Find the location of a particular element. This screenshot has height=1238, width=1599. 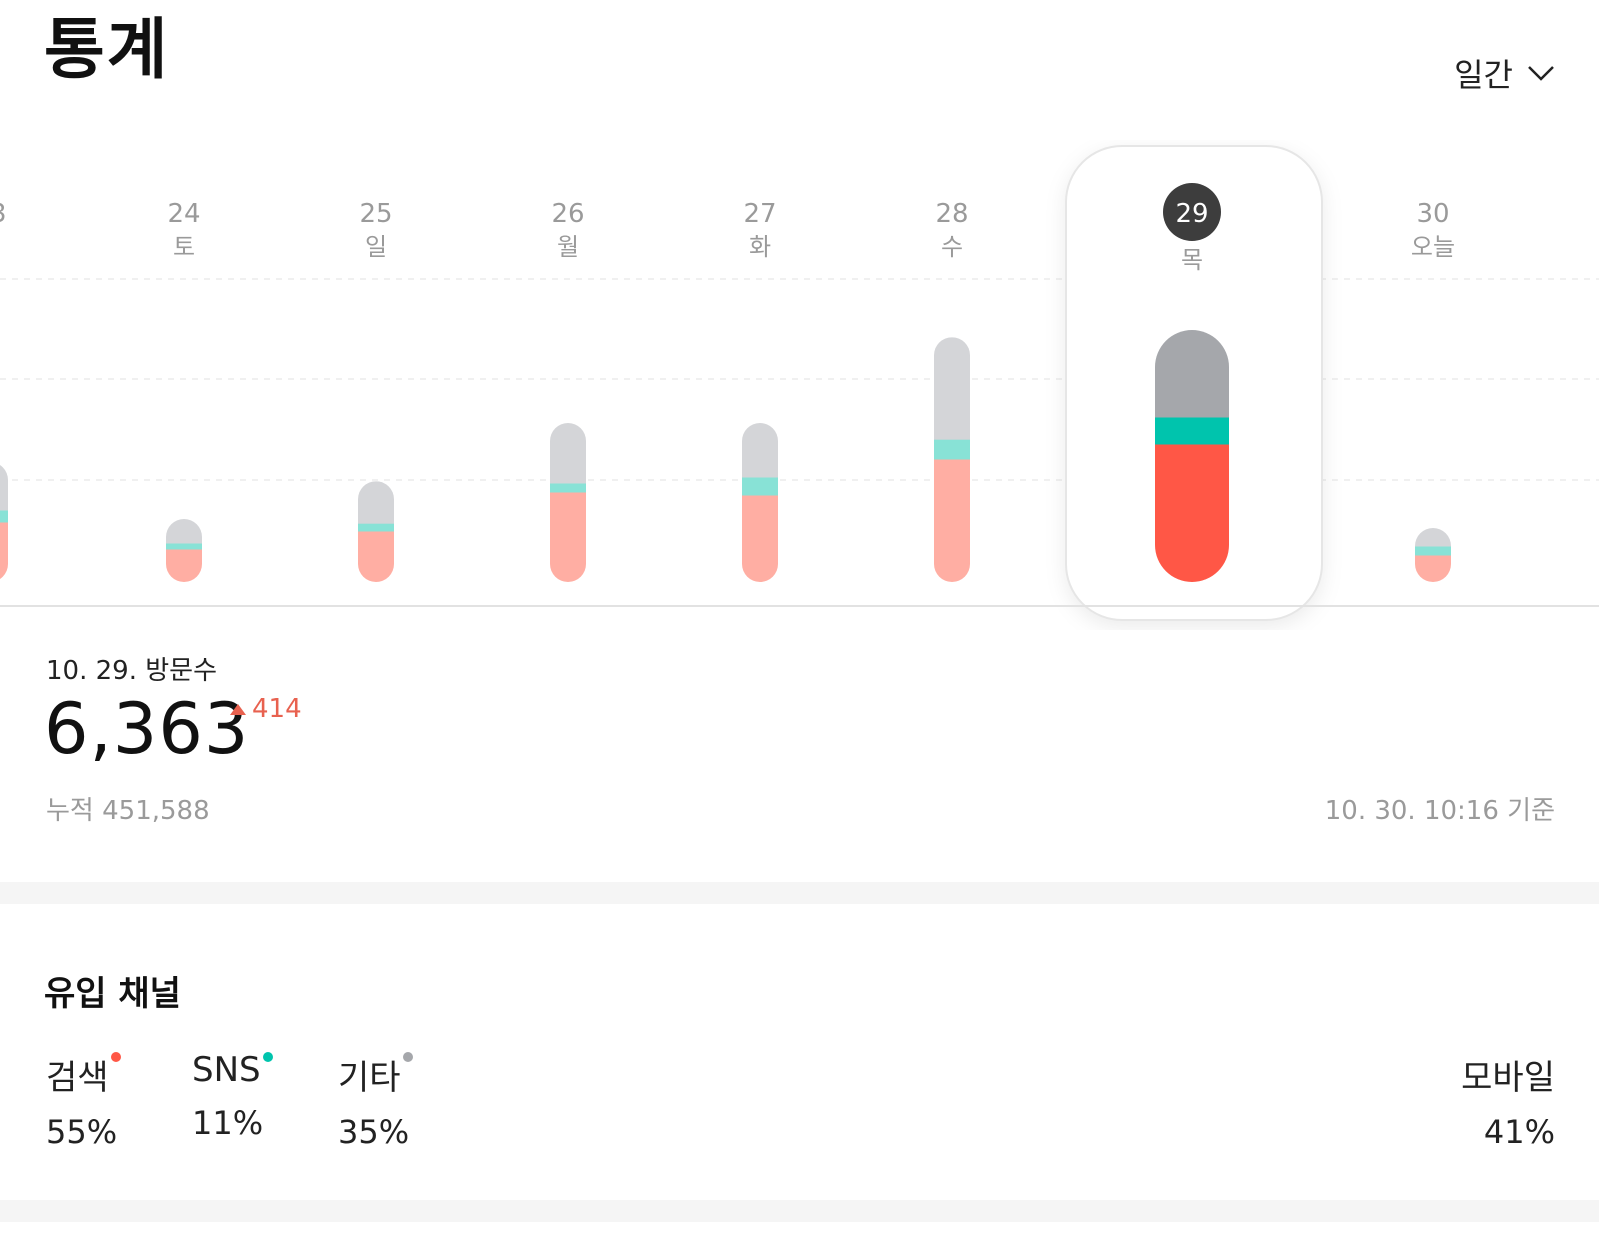

channel-other-value: 35% is located at coordinates (374, 1132).